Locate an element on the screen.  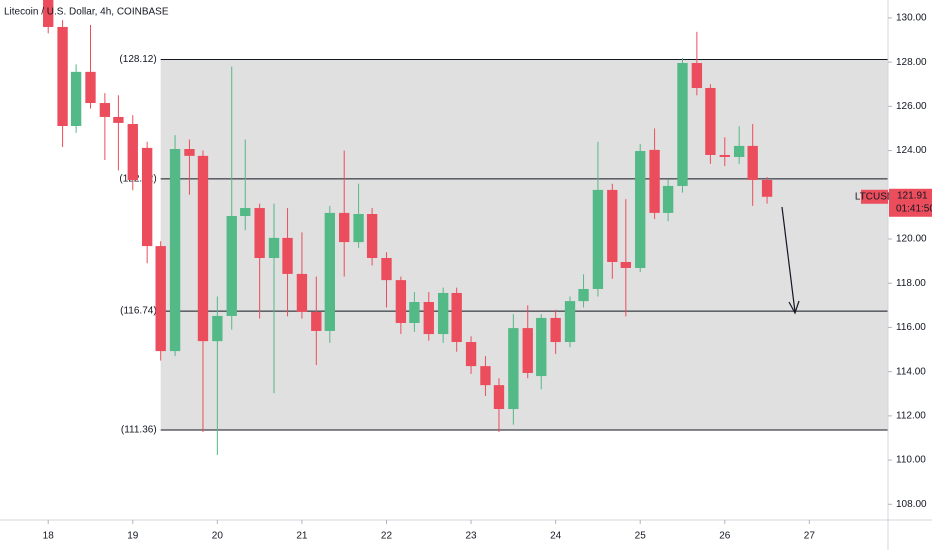
x-tick-label: 22 is located at coordinates (387, 536).